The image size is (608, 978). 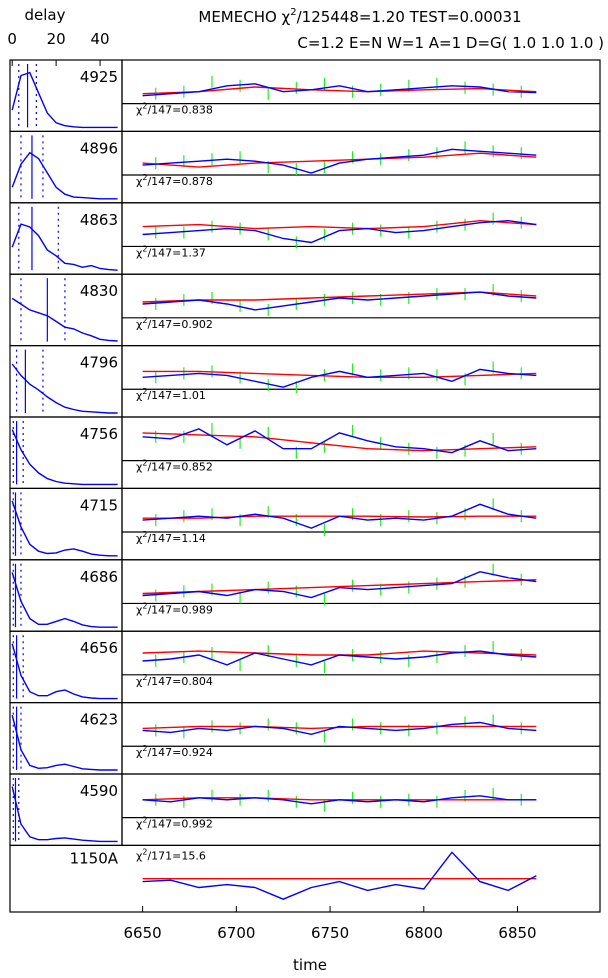 What do you see at coordinates (176, 538) in the screenshot?
I see `chi-text: /147=1.14` at bounding box center [176, 538].